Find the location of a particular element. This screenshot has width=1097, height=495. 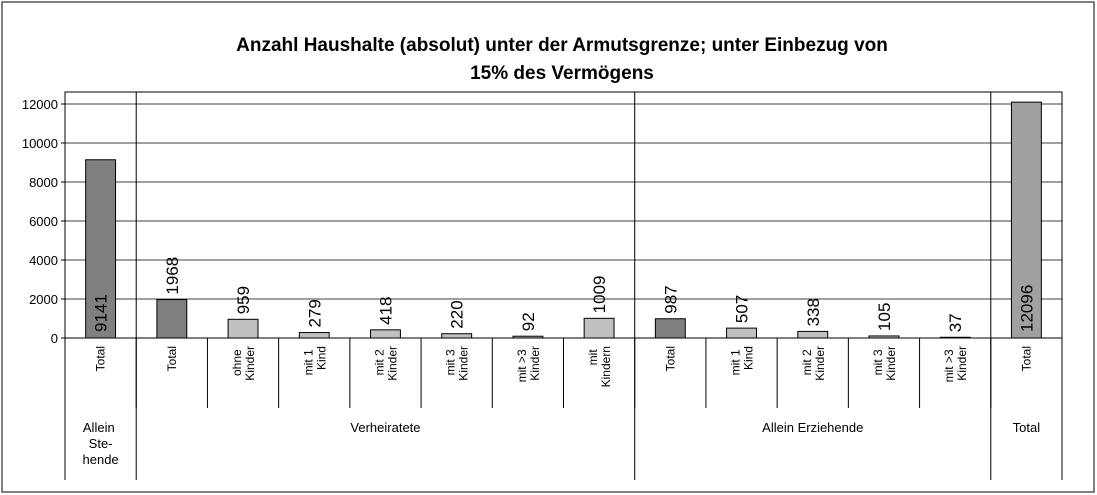

y-tick-label: 4000 is located at coordinates (43, 260).